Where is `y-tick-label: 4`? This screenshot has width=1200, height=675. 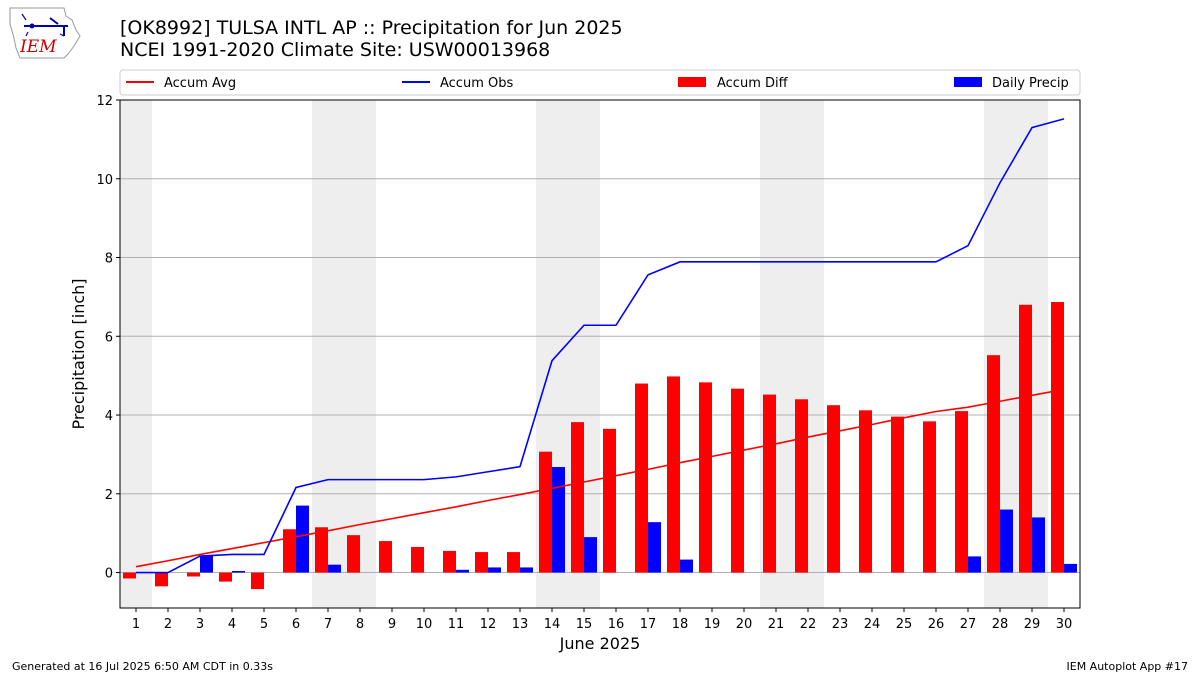 y-tick-label: 4 is located at coordinates (109, 416).